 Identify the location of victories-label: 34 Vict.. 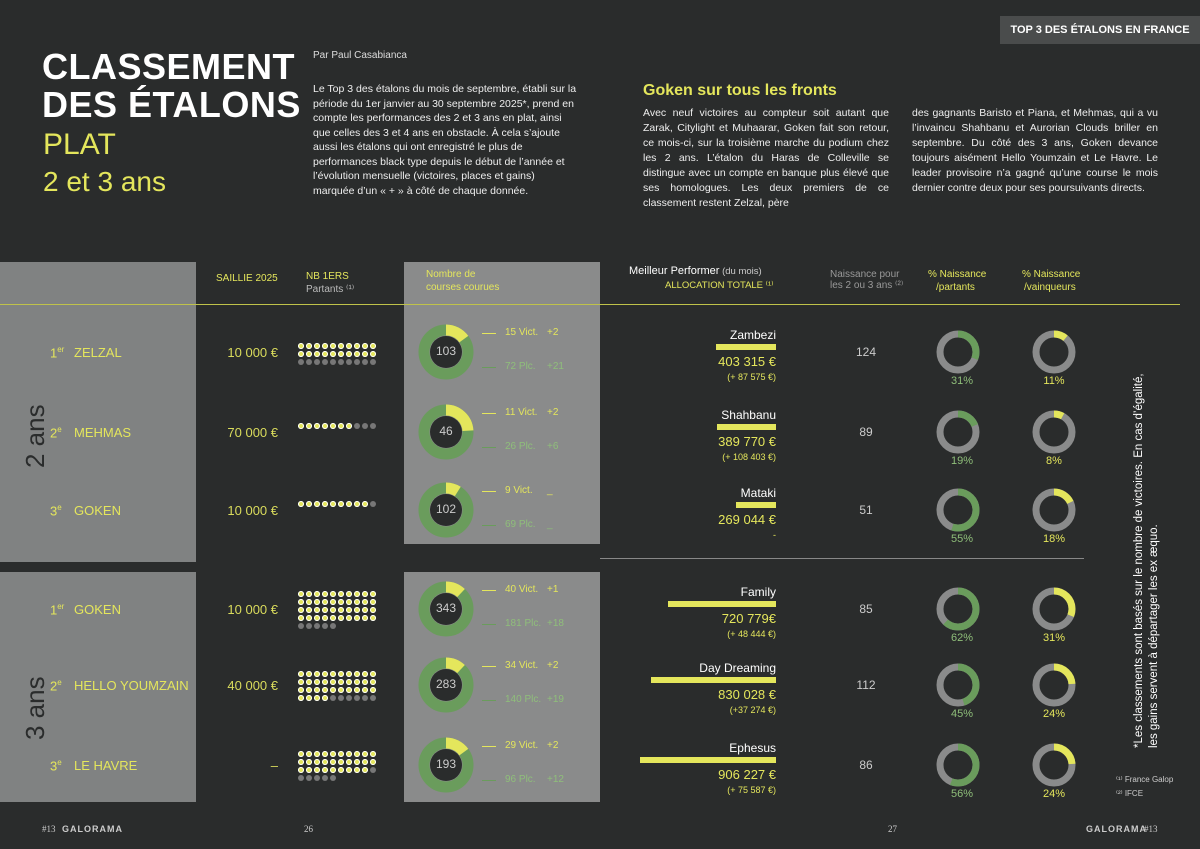
(522, 665).